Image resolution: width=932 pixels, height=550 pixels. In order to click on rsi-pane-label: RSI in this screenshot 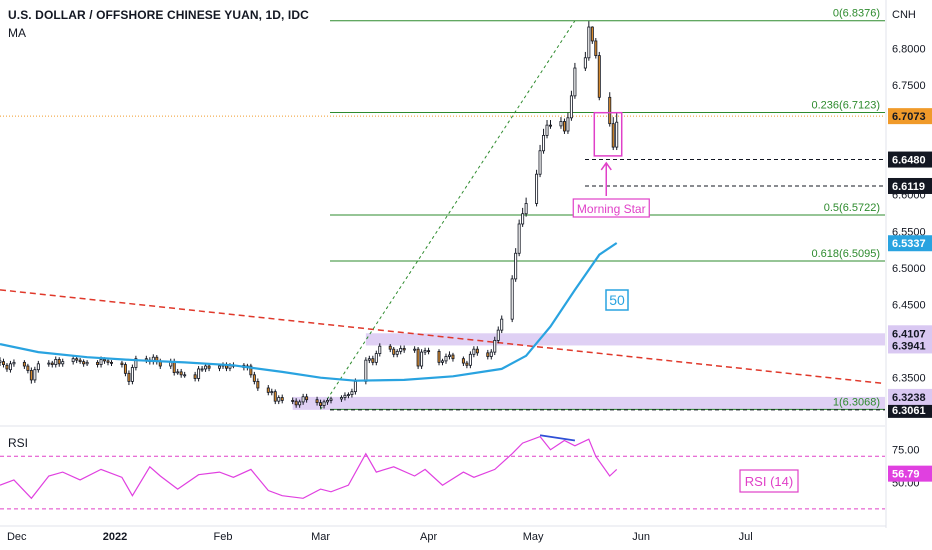, I will do `click(18, 443)`.